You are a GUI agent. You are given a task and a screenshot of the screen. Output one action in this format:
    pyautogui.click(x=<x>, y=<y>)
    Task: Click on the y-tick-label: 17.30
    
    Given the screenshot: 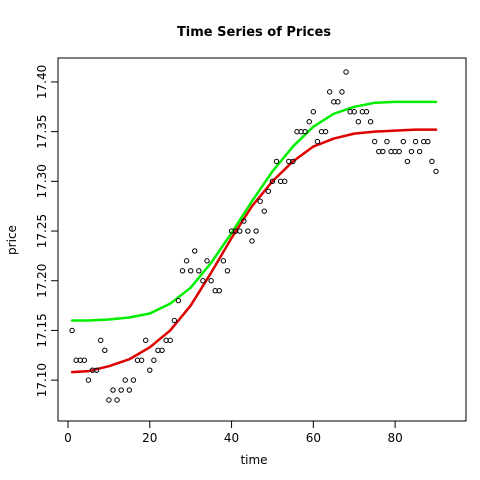 What is the action you would take?
    pyautogui.click(x=42, y=181)
    